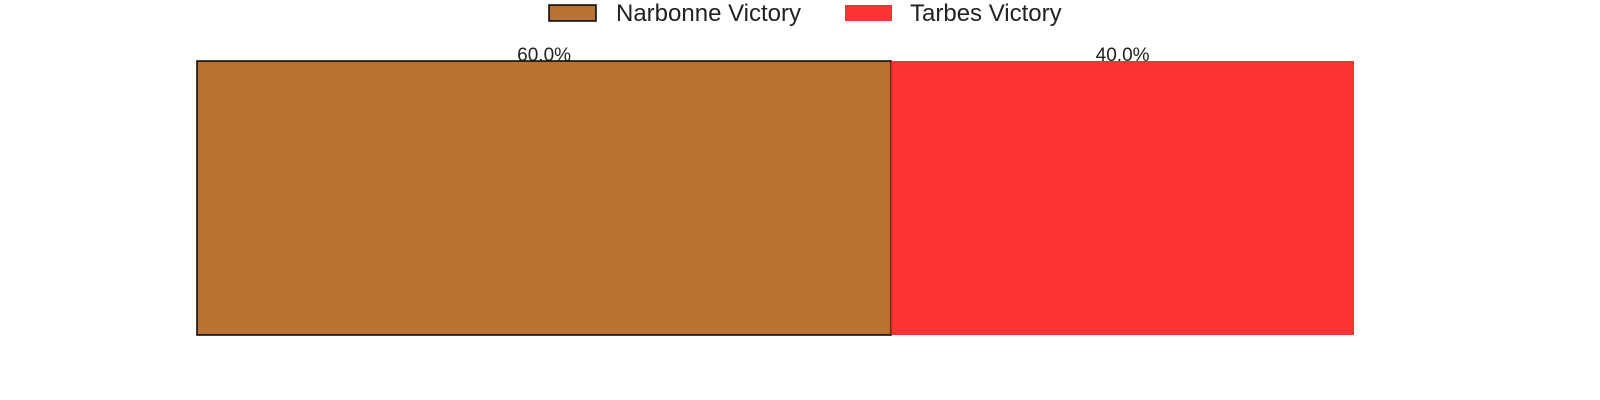 The width and height of the screenshot is (1600, 400). I want to click on legend-swatch-narbonne-victory, so click(572, 13).